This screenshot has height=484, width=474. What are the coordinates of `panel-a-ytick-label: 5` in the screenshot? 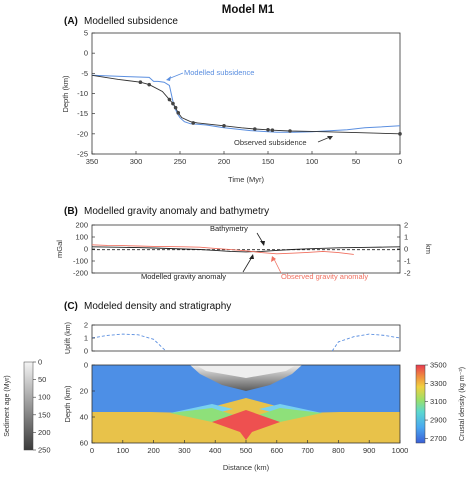 It's located at (86, 33).